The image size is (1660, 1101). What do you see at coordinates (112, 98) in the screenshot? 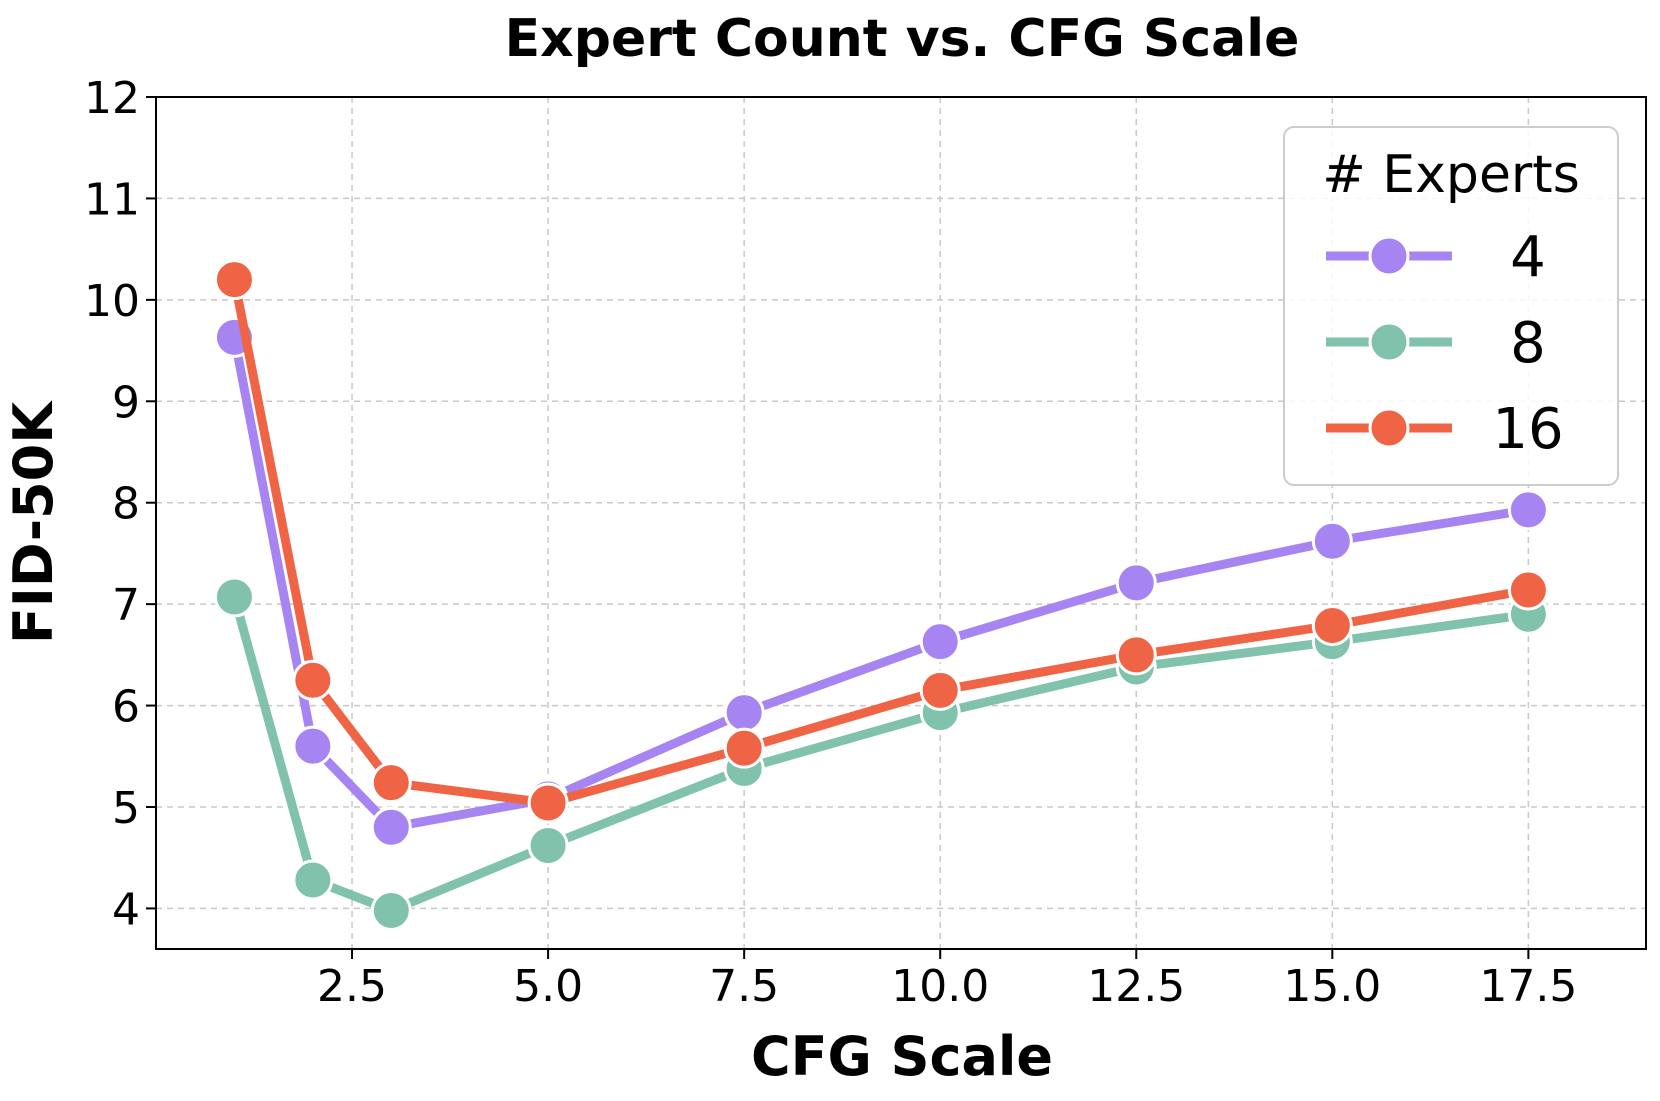
I see `y-tick-label: 12` at bounding box center [112, 98].